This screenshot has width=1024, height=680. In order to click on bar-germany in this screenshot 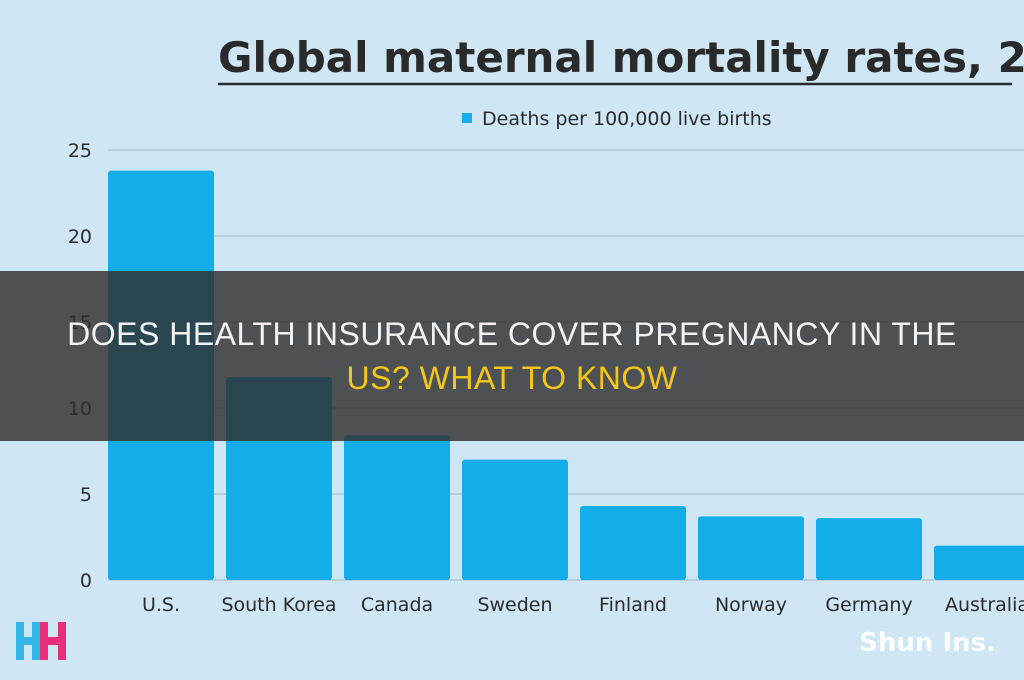, I will do `click(869, 549)`.